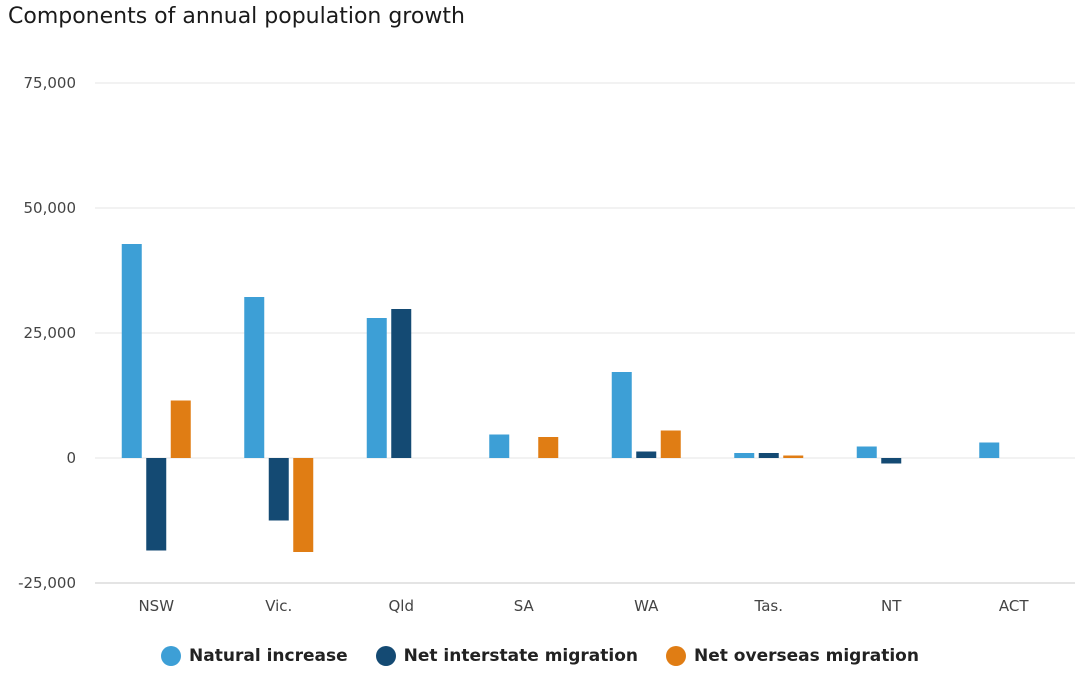 Image resolution: width=1080 pixels, height=678 pixels. What do you see at coordinates (402, 606) in the screenshot?
I see `x-tick-label: Qld` at bounding box center [402, 606].